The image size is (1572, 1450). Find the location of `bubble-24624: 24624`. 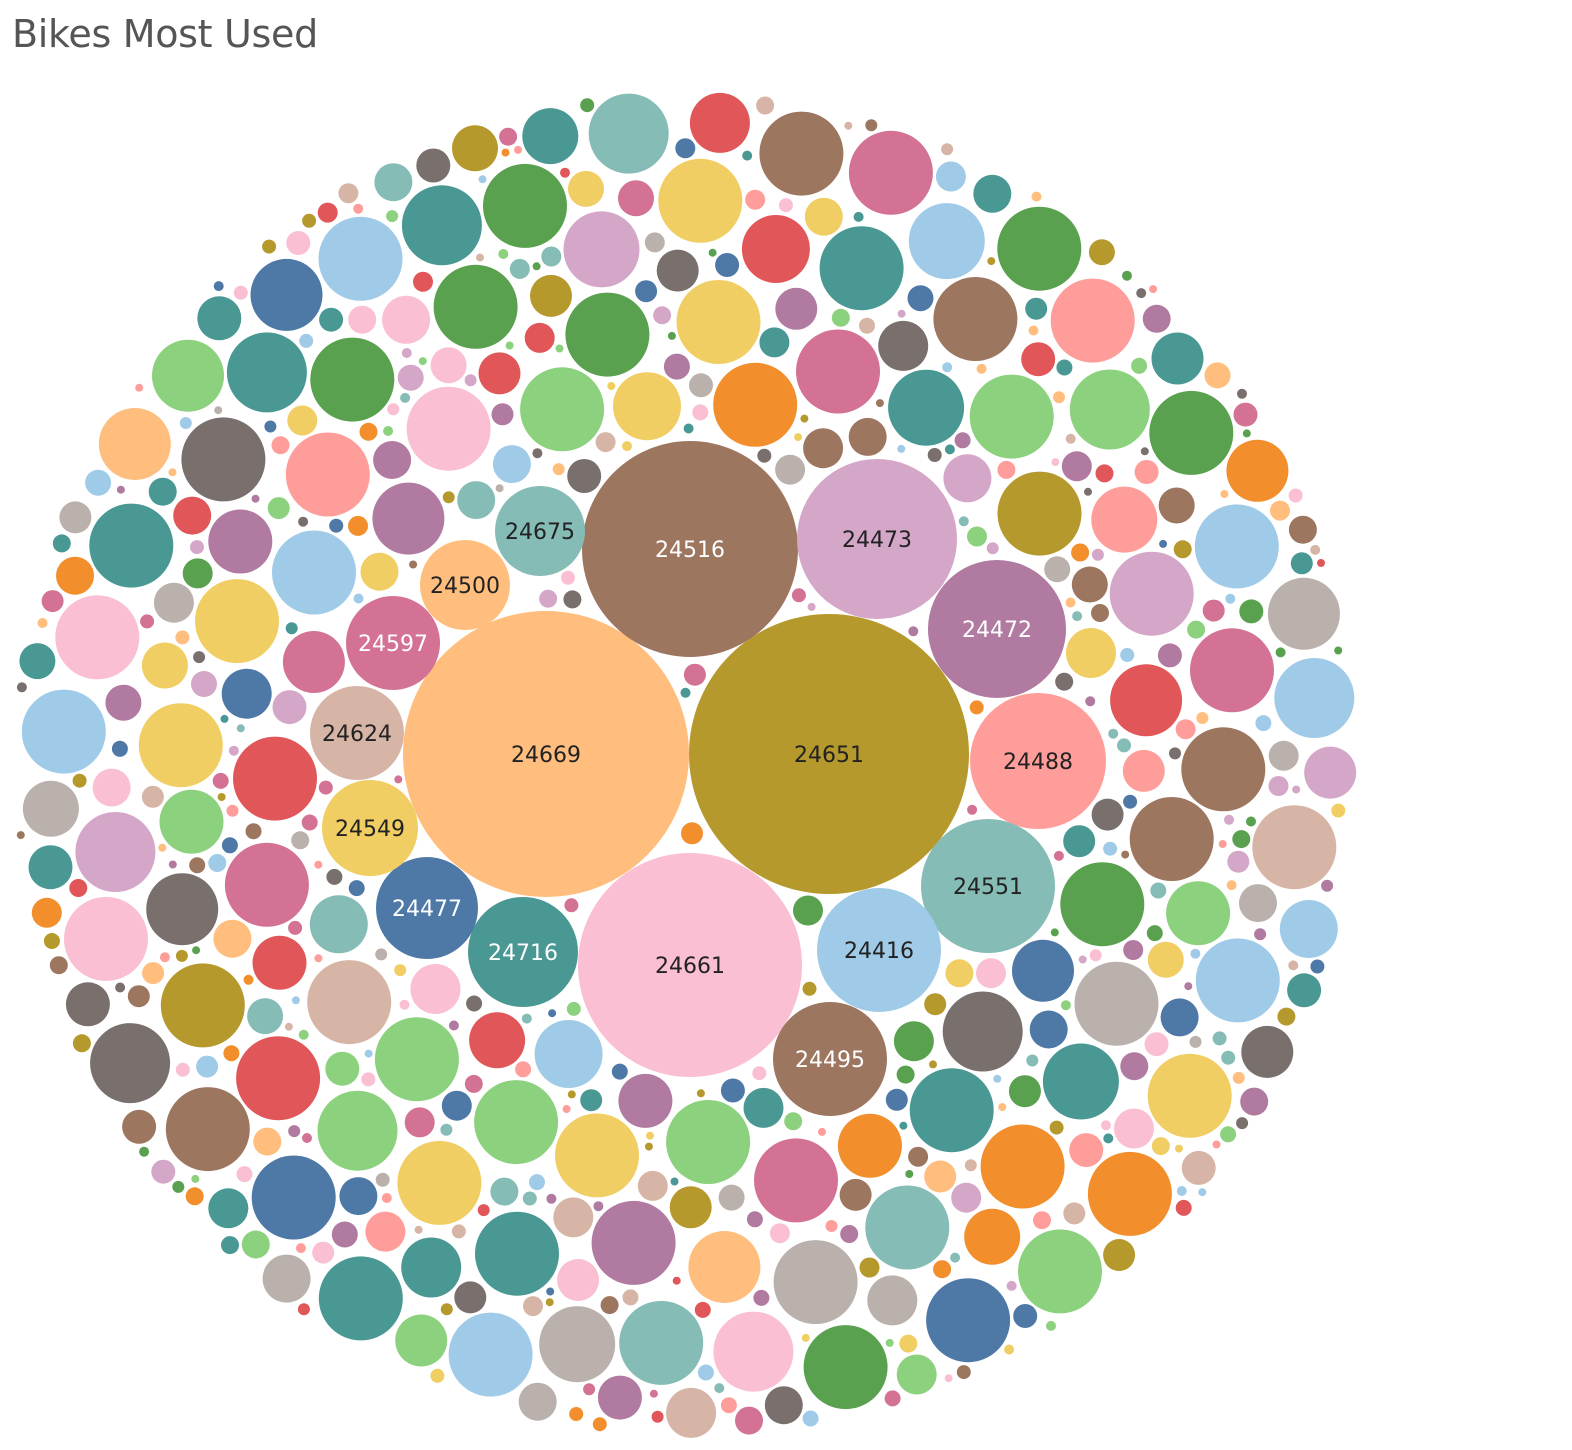

bubble-24624: 24624 is located at coordinates (357, 733).